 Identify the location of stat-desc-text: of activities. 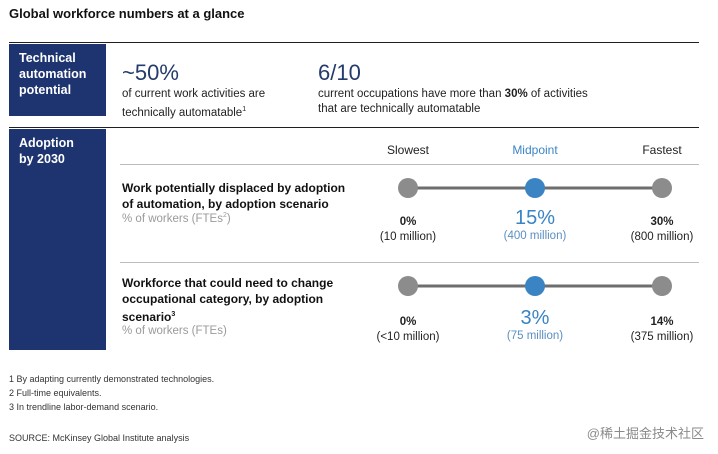
(557, 94).